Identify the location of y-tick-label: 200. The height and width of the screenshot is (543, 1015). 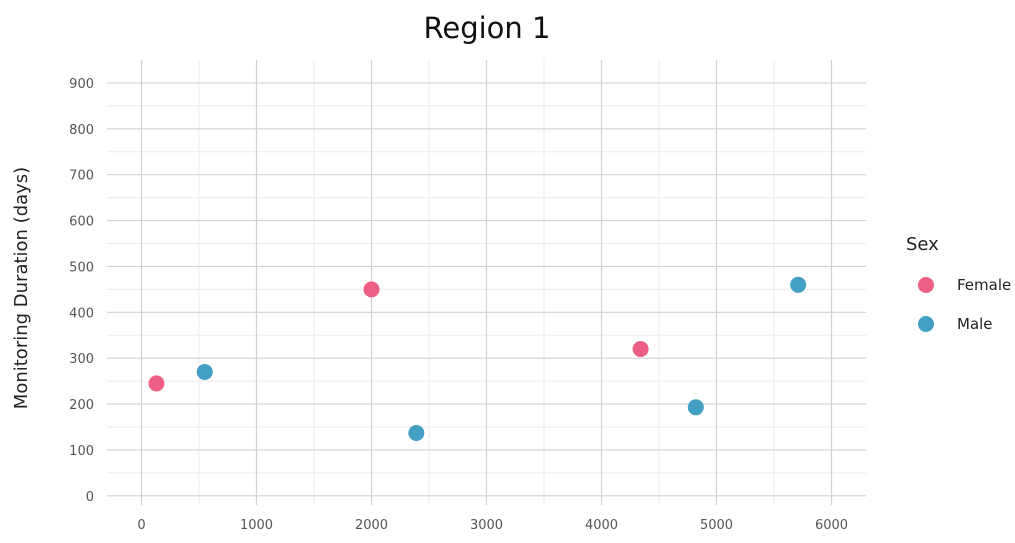
(81, 405).